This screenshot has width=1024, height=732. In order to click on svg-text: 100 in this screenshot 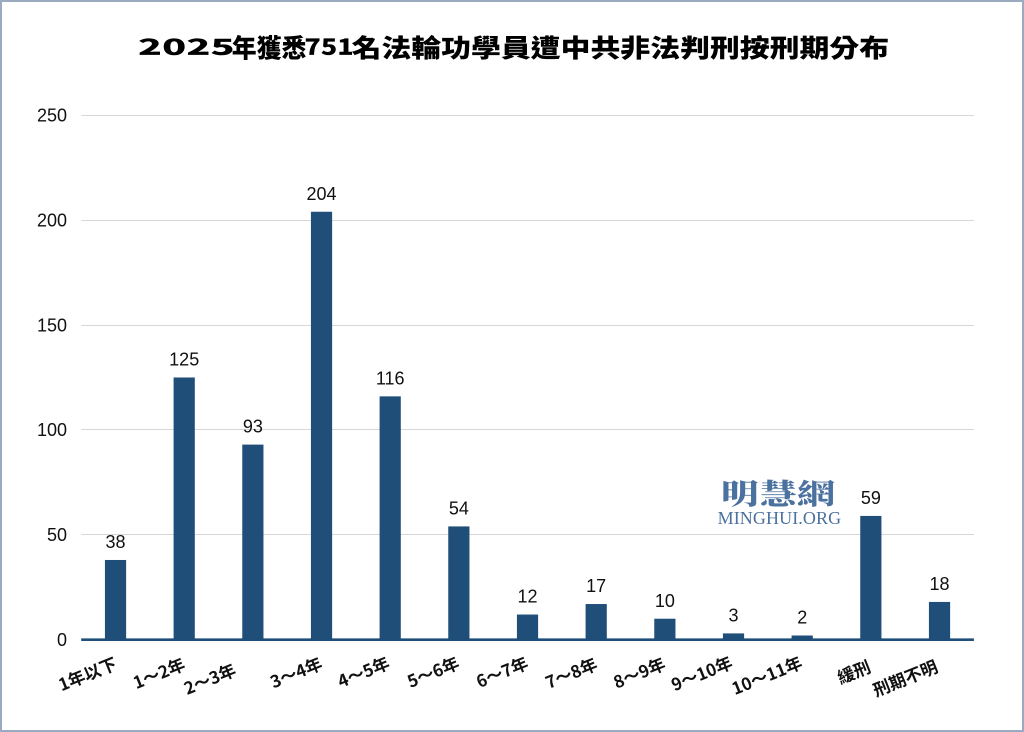, I will do `click(52, 430)`.